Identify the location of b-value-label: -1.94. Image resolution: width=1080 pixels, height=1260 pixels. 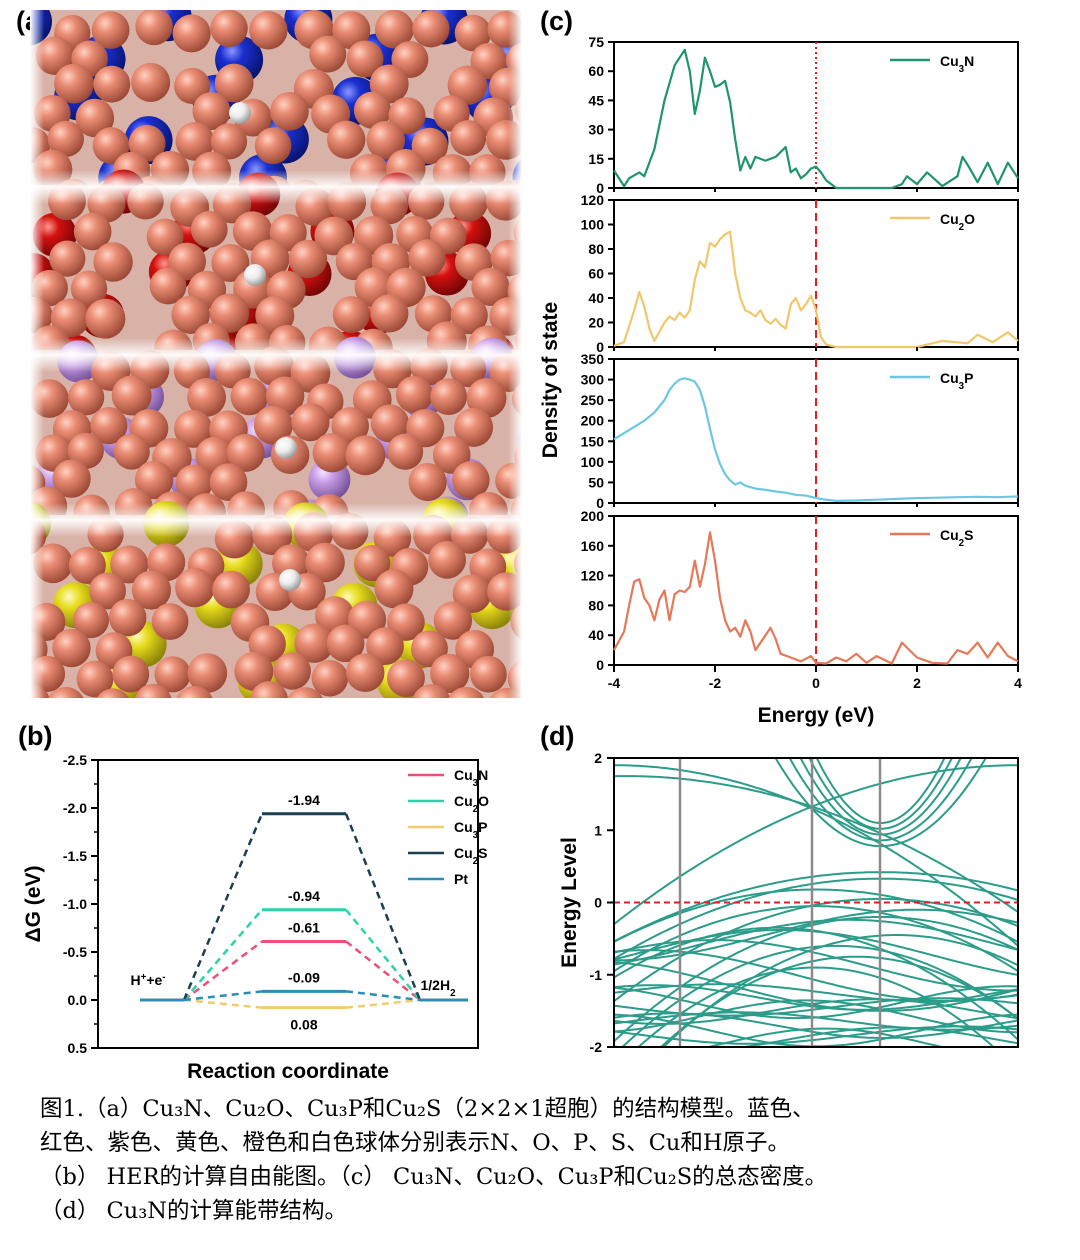
(304, 800).